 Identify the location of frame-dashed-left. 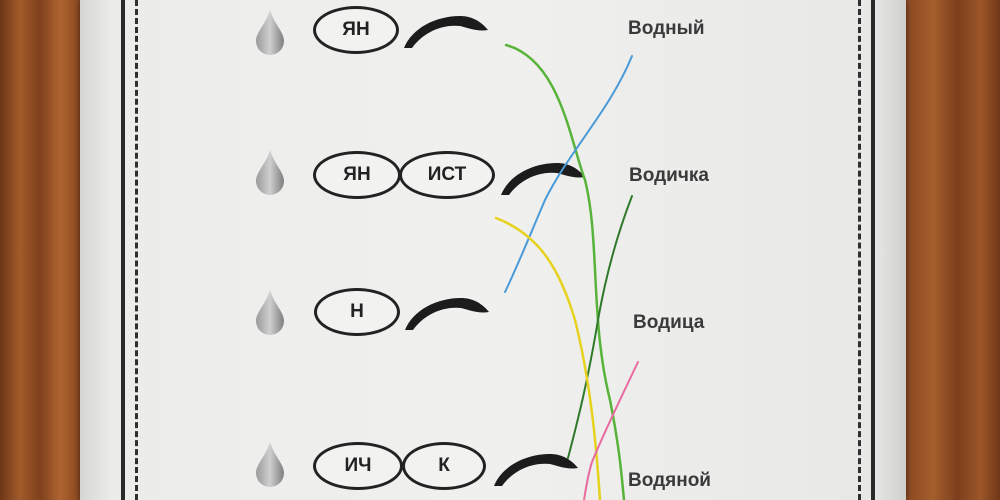
(136, 250).